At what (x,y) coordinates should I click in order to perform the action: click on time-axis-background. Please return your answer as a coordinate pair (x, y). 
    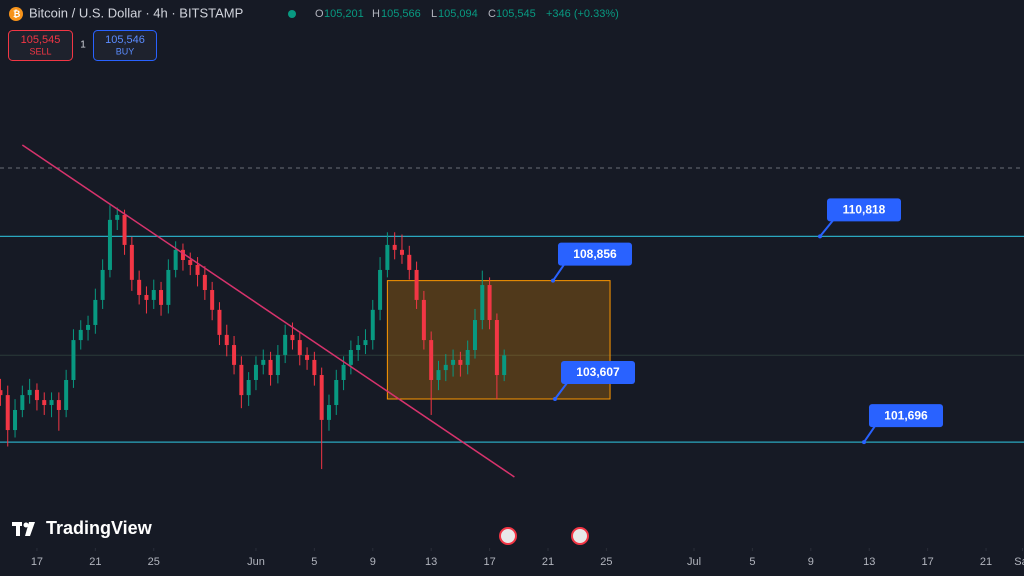
    Looking at the image, I should click on (512, 562).